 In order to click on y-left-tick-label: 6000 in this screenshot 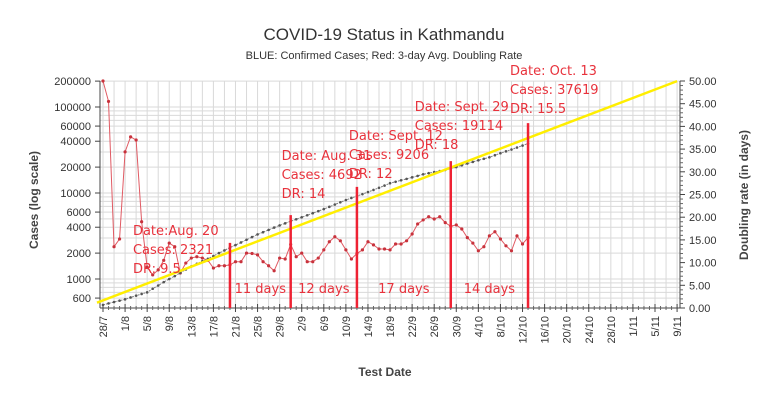, I will do `click(79, 213)`.